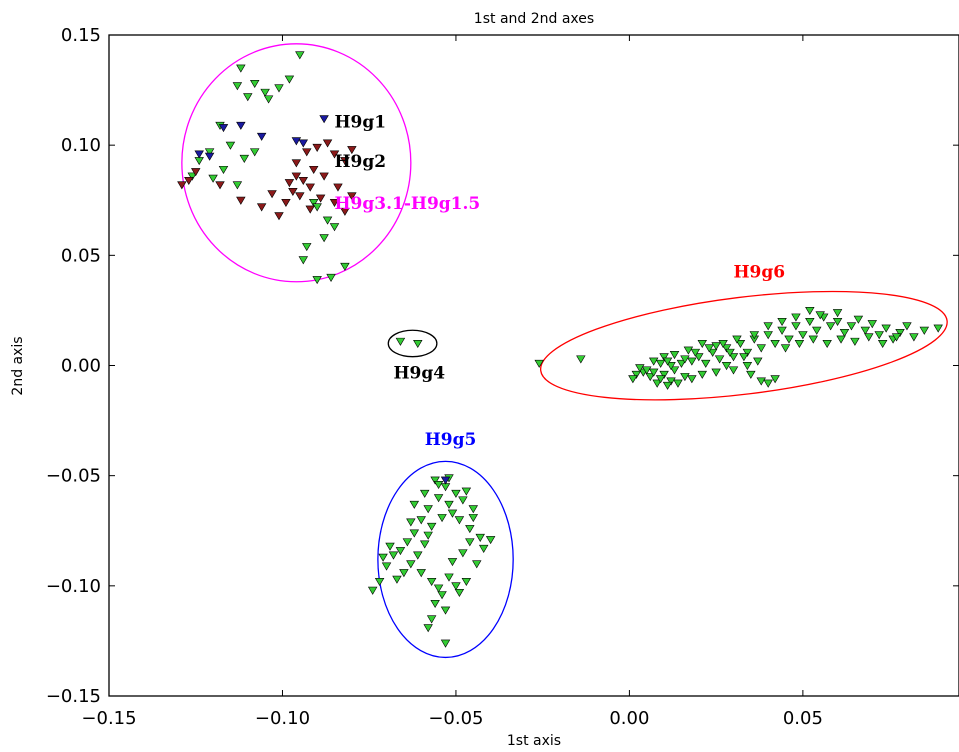  I want to click on y-tick-label: −0.05, so click(73, 476).